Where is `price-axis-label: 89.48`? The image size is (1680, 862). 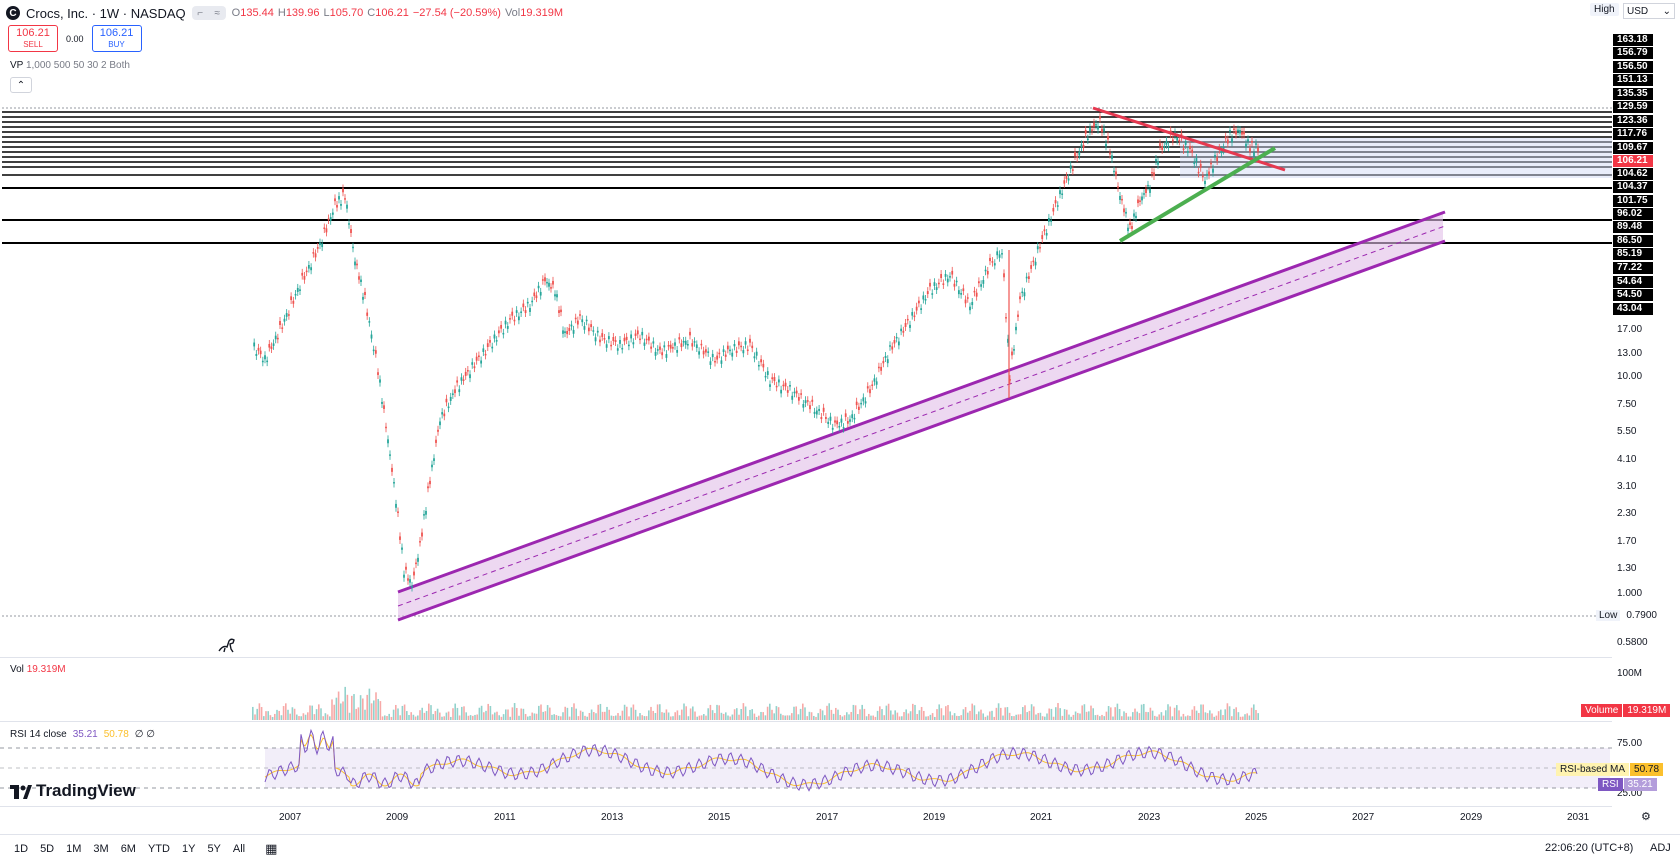 price-axis-label: 89.48 is located at coordinates (1633, 227).